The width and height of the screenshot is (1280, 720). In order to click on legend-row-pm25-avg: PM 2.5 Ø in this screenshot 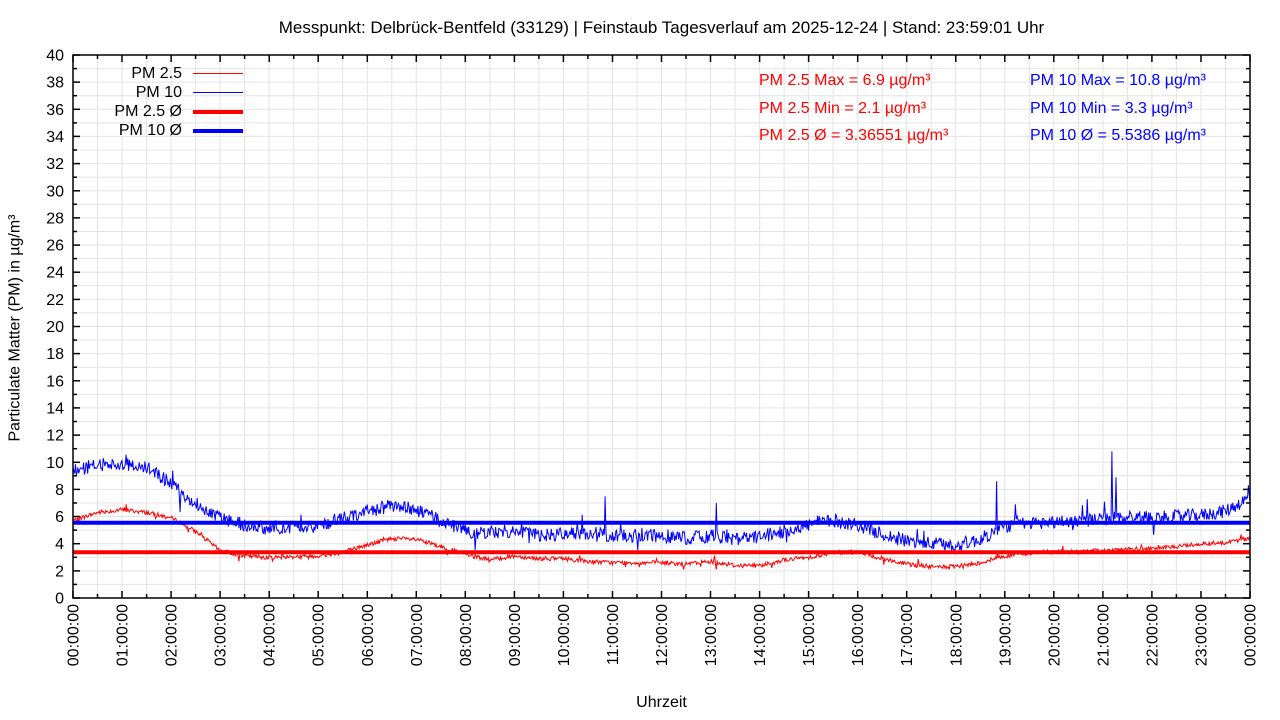, I will do `click(147, 111)`.